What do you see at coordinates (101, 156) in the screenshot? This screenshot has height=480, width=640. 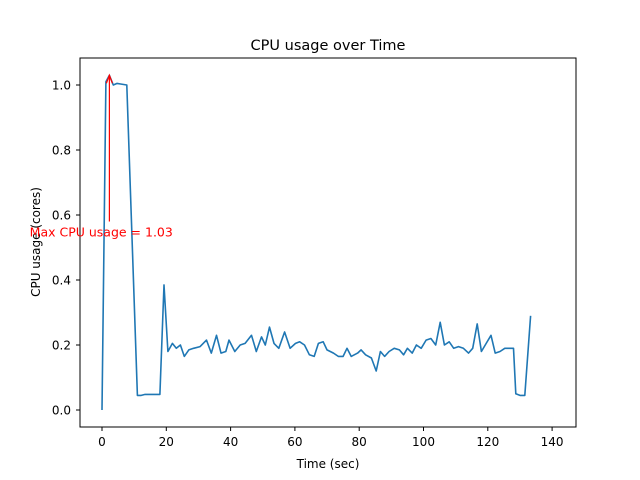 I see `max-annotation: Max CPU usage = 1.03` at bounding box center [101, 156].